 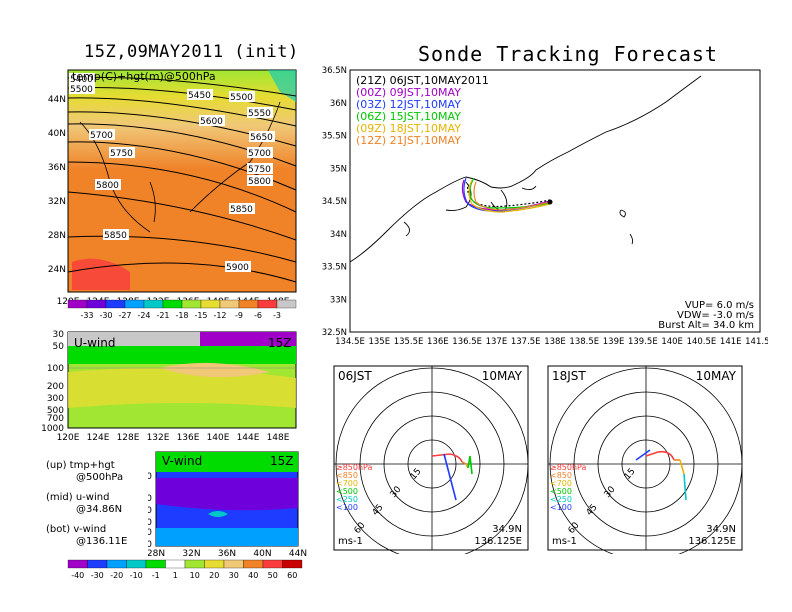 I want to click on wind-colorbar-label: 60, so click(x=292, y=575).